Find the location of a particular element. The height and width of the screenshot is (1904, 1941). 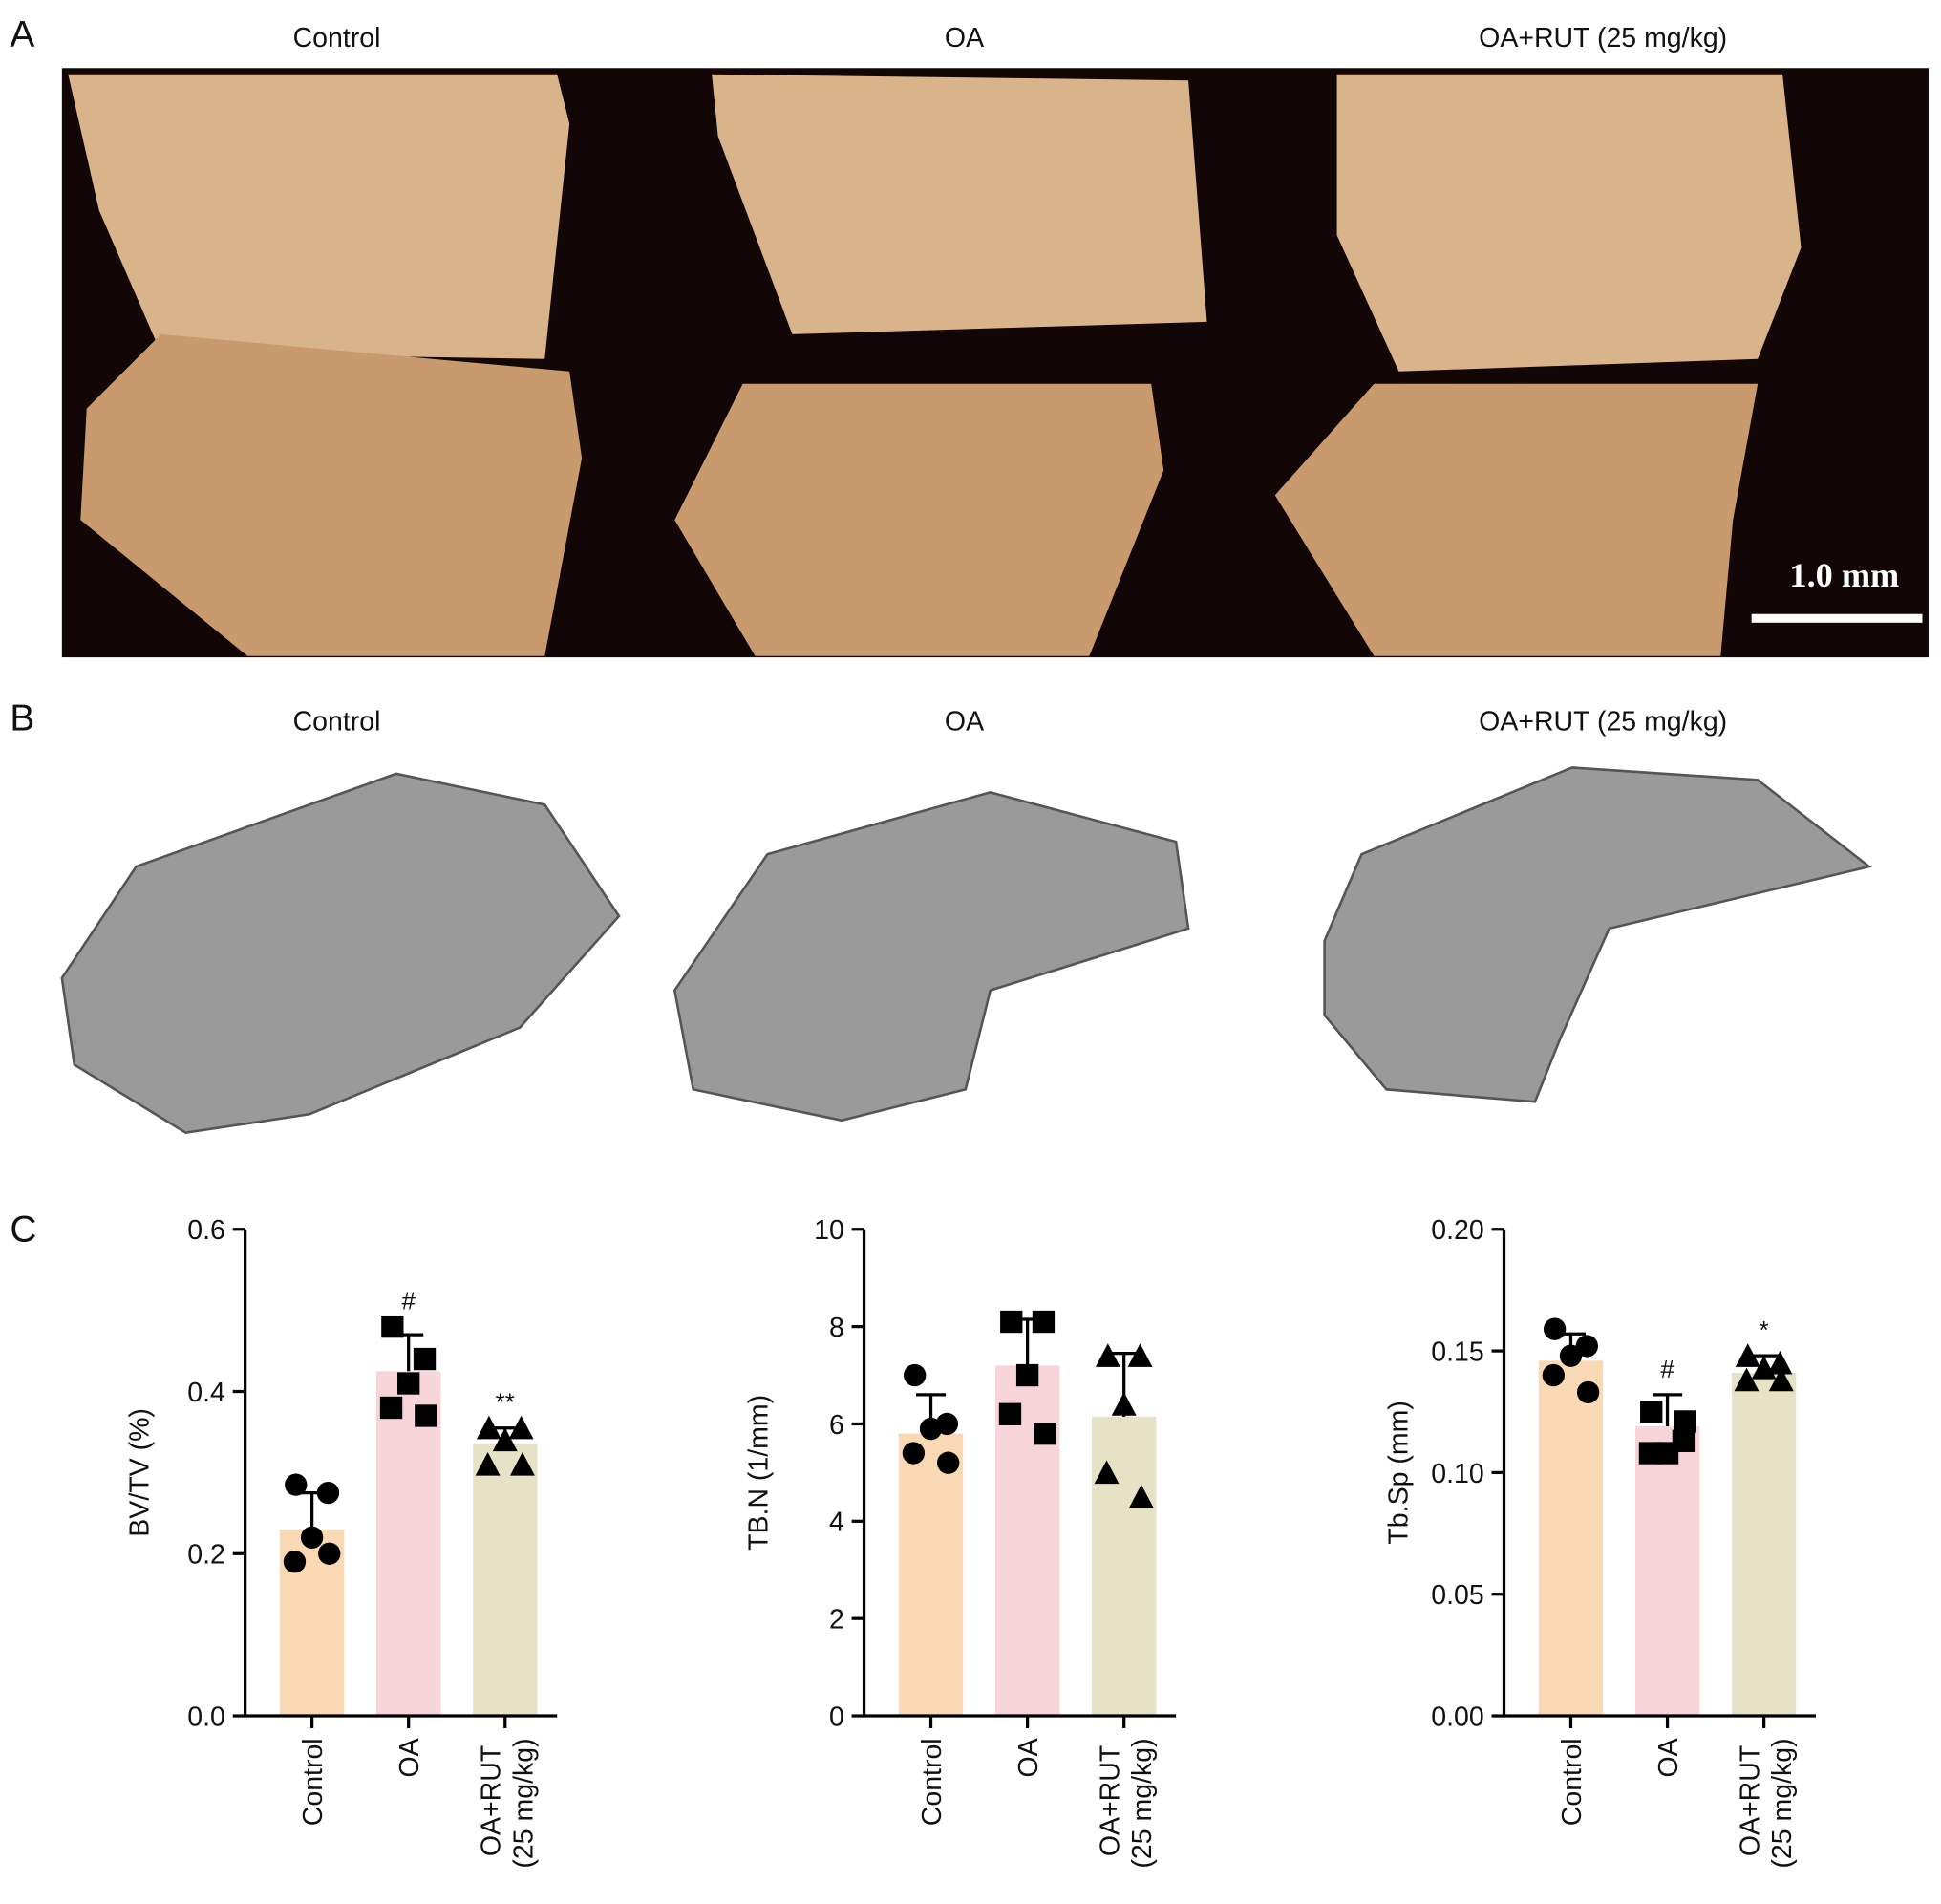

y-axis-label: Tb.Sp (mm) is located at coordinates (1398, 1473).